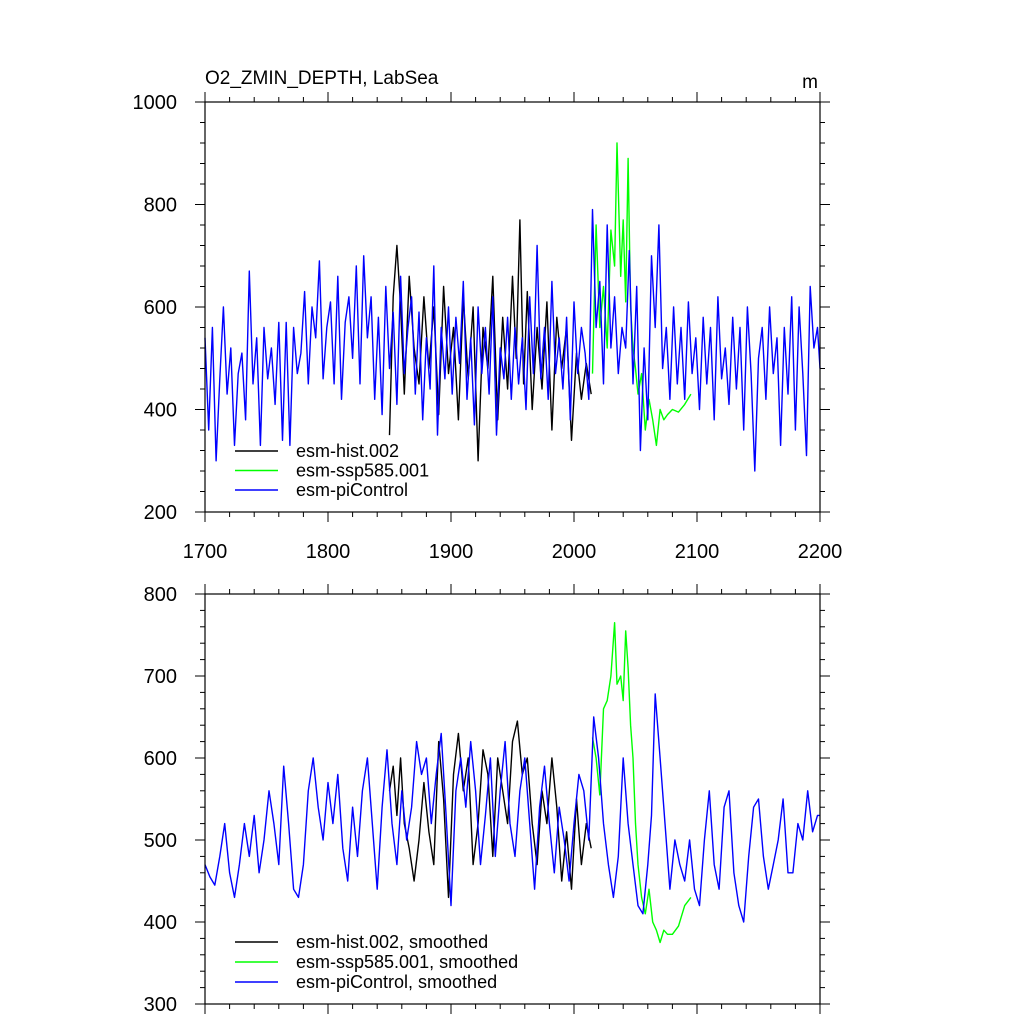 Image resolution: width=1024 pixels, height=1024 pixels. Describe the element at coordinates (160, 841) in the screenshot. I see `y-tick-label: 500` at that location.